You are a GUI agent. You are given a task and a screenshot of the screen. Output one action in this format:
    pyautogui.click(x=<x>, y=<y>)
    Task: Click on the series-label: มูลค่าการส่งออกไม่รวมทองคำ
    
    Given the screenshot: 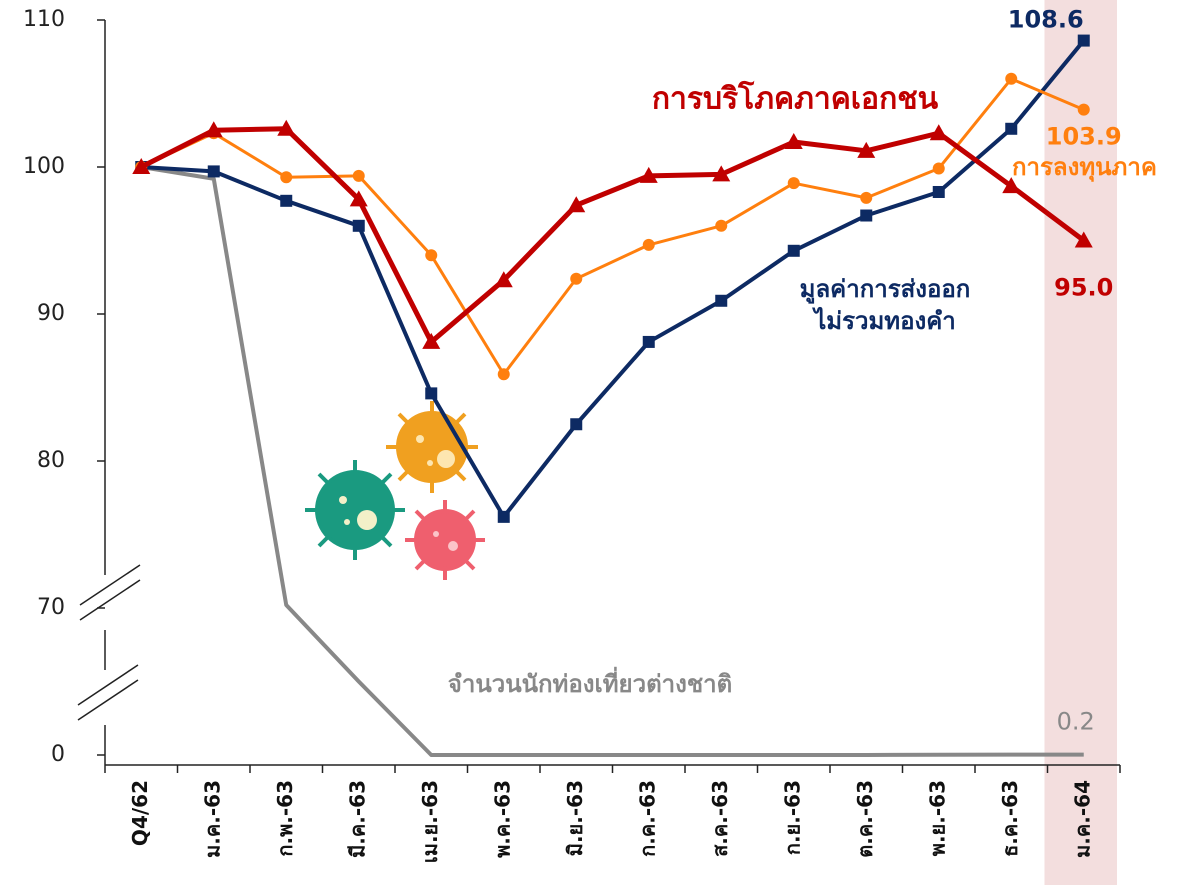 What is the action you would take?
    pyautogui.click(x=885, y=305)
    